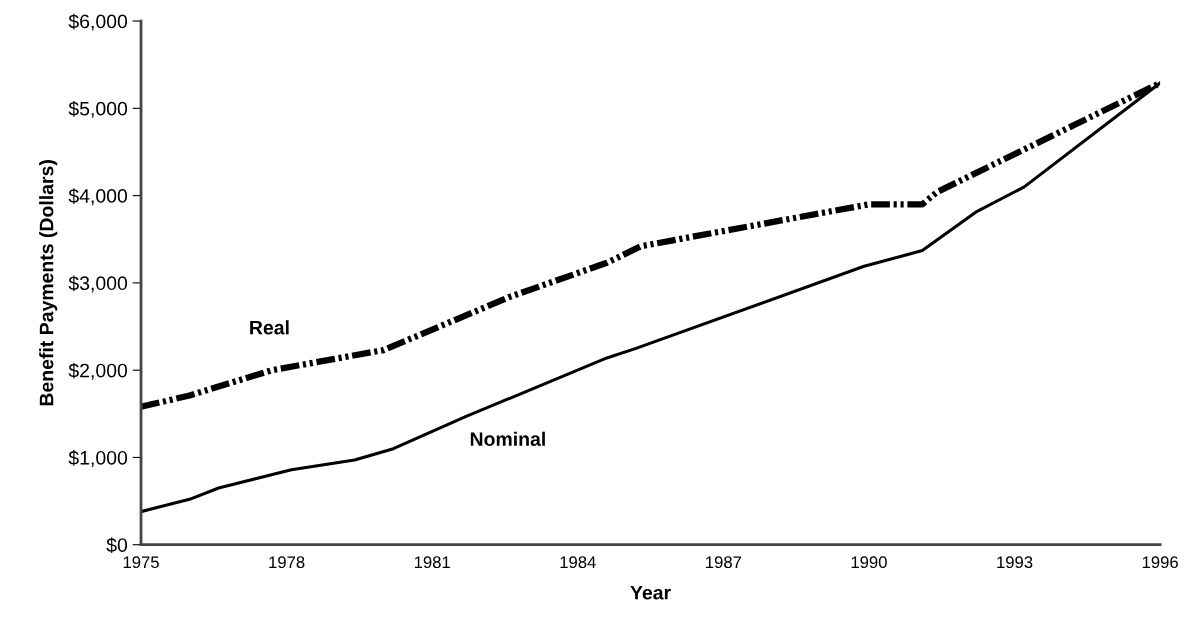  What do you see at coordinates (869, 562) in the screenshot?
I see `x-tick-label: 1990` at bounding box center [869, 562].